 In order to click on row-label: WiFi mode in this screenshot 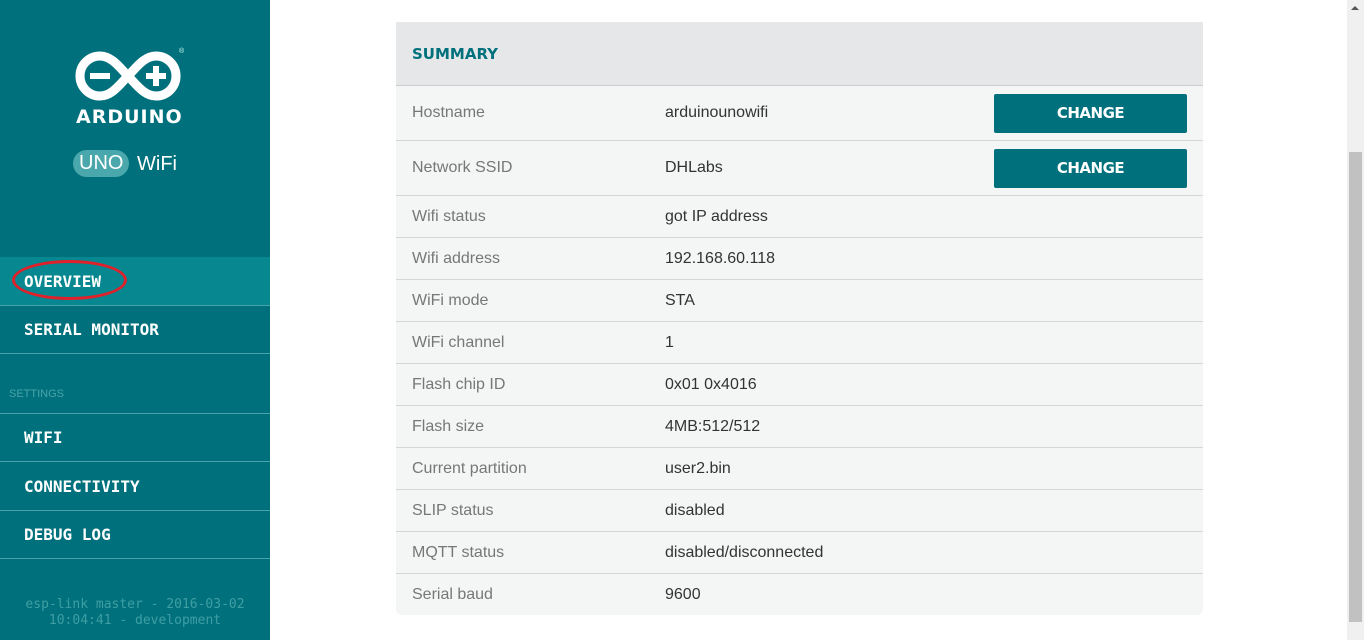, I will do `click(450, 300)`.